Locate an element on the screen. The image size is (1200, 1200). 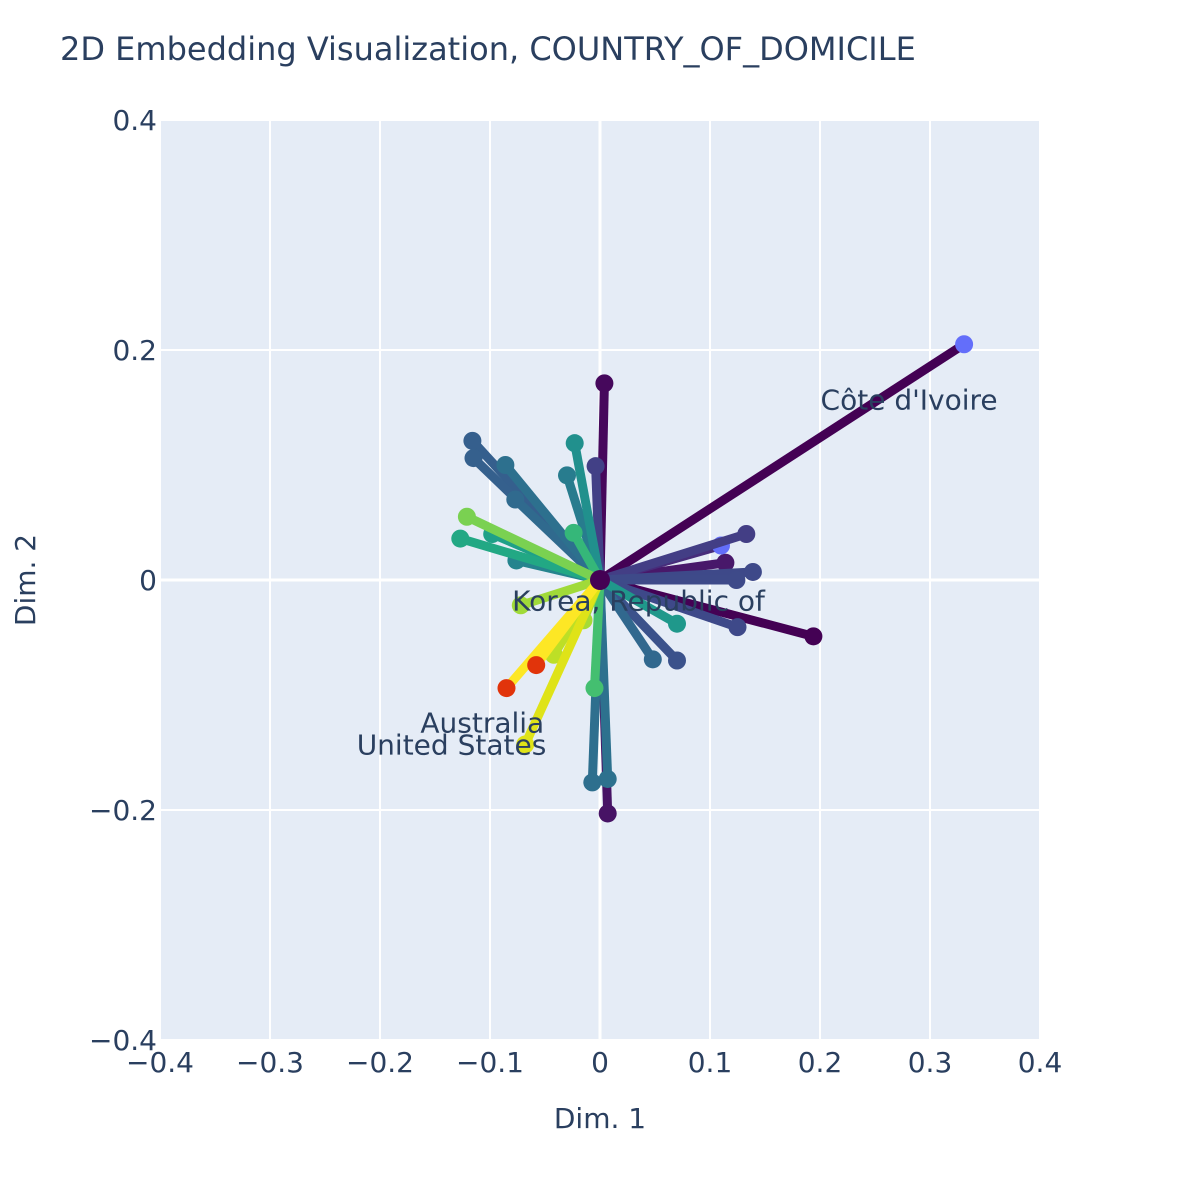
x-tick-label: −0.2 is located at coordinates (380, 1062).